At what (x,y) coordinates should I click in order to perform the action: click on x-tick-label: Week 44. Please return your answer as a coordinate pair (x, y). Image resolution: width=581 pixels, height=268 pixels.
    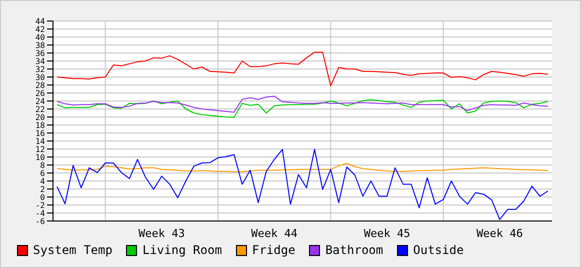
    Looking at the image, I should click on (274, 233).